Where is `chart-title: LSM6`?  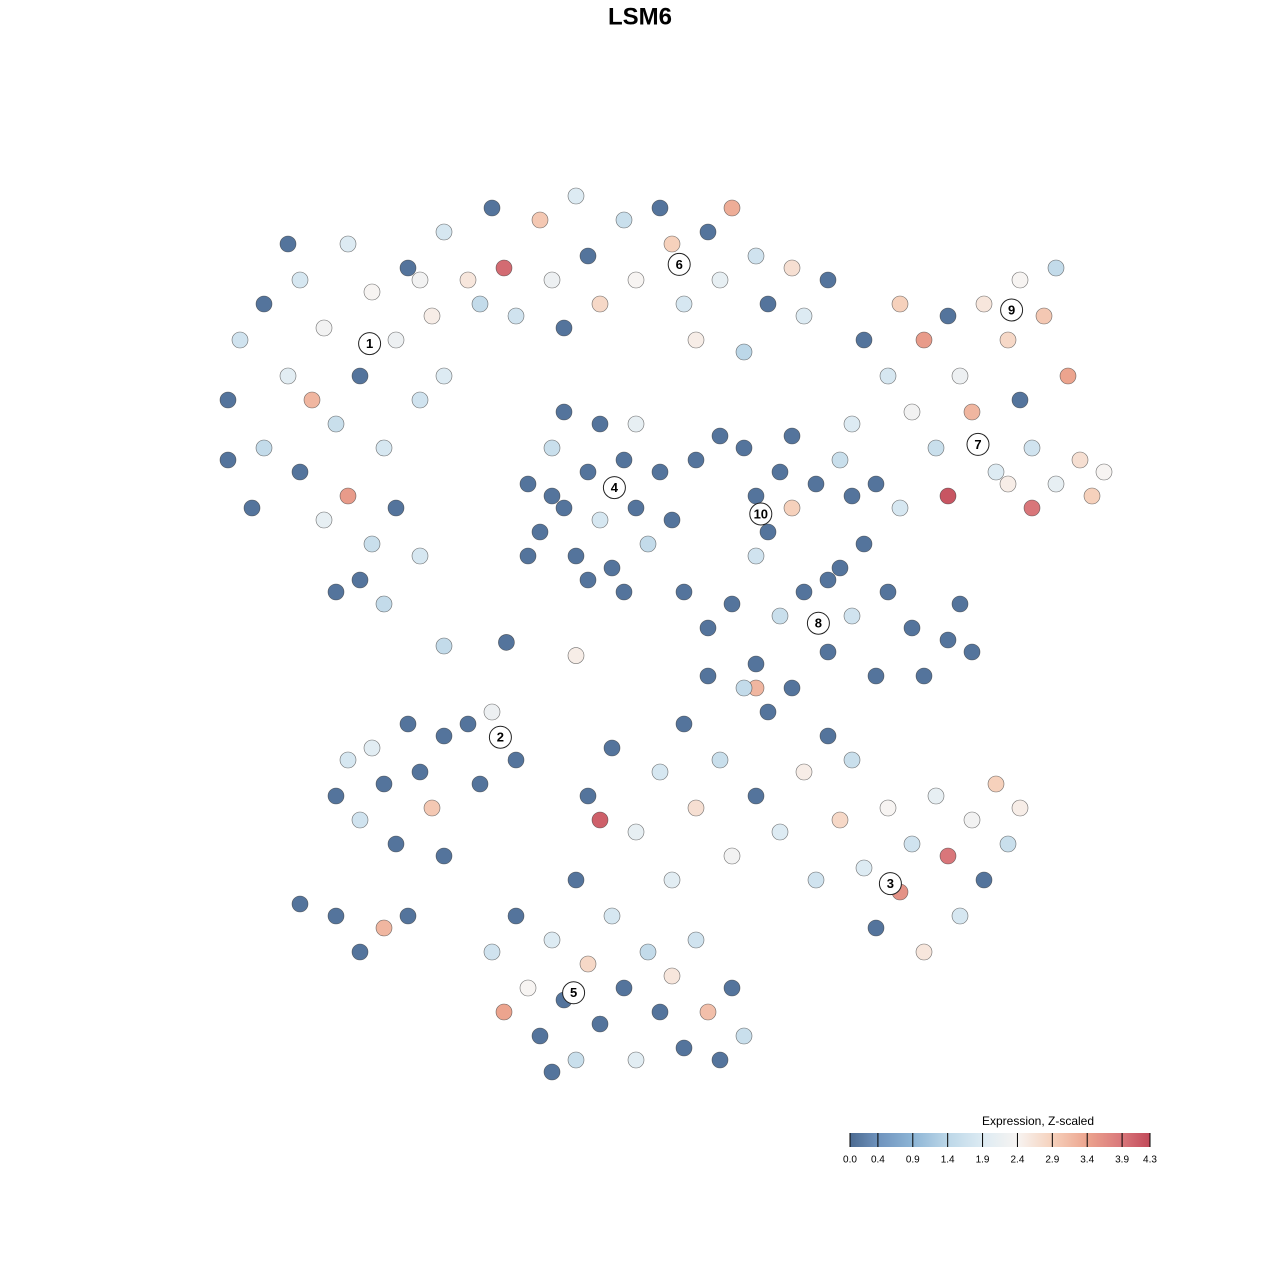 chart-title: LSM6 is located at coordinates (640, 16).